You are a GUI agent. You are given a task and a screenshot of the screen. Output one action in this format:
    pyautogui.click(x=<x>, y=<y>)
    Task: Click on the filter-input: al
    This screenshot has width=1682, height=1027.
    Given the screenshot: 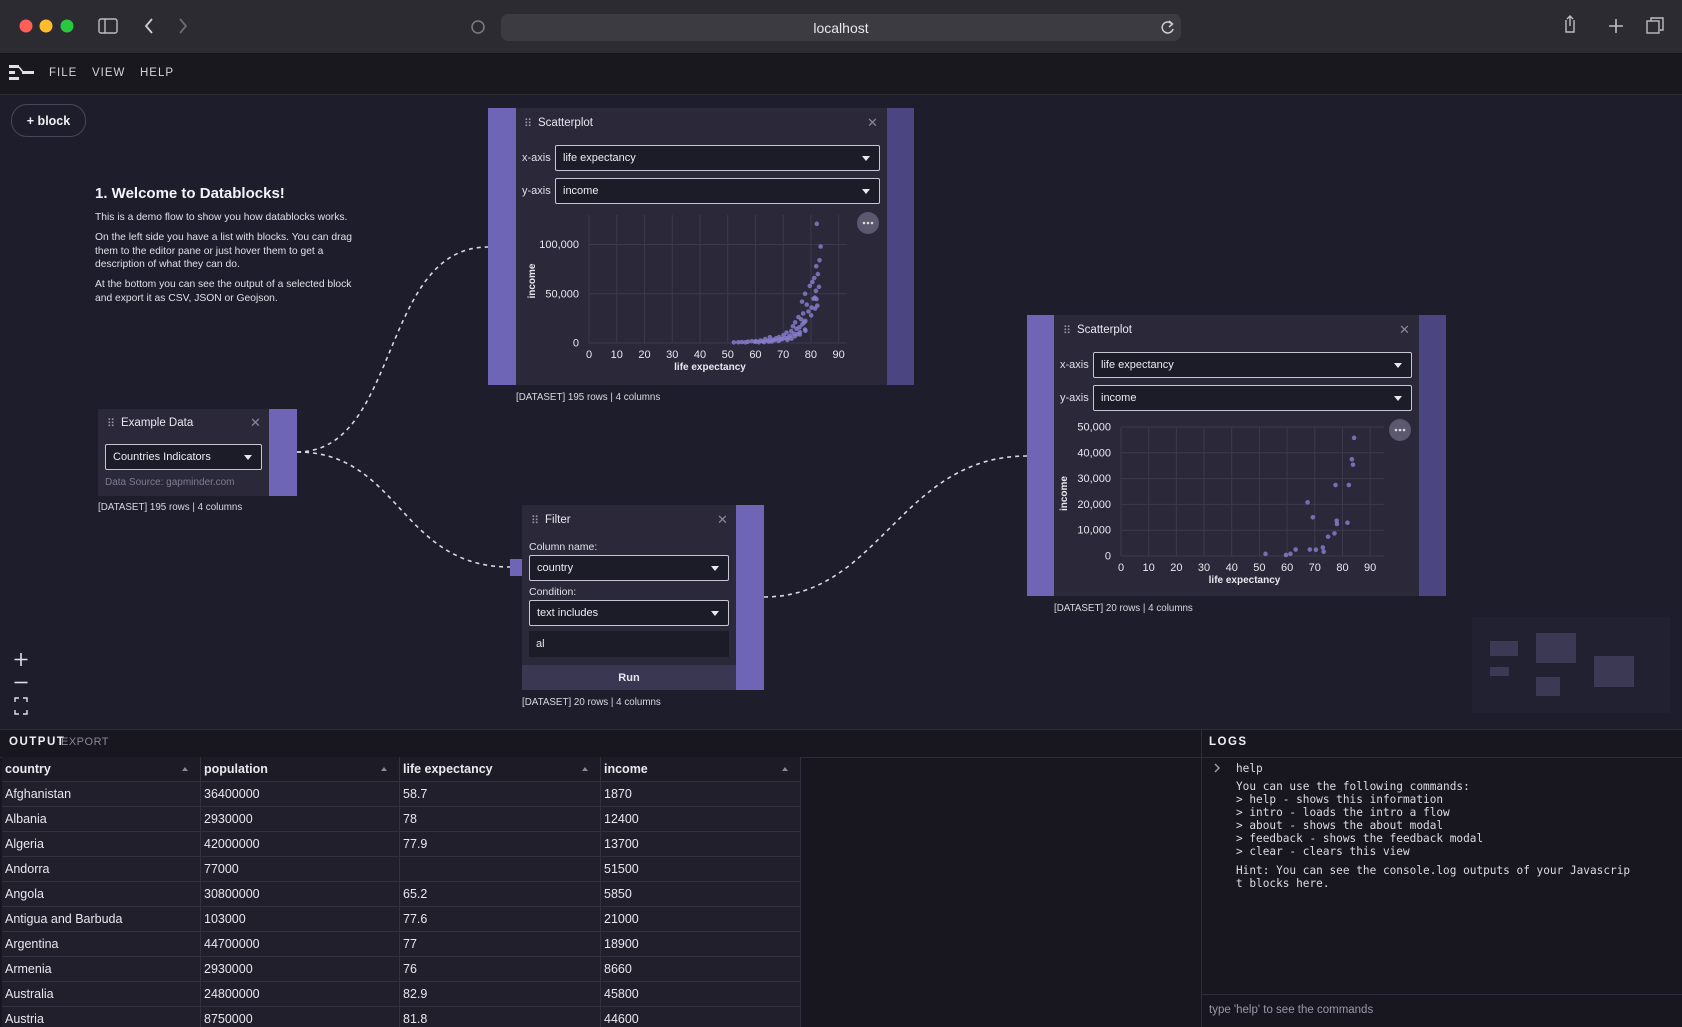 What is the action you would take?
    pyautogui.click(x=629, y=644)
    